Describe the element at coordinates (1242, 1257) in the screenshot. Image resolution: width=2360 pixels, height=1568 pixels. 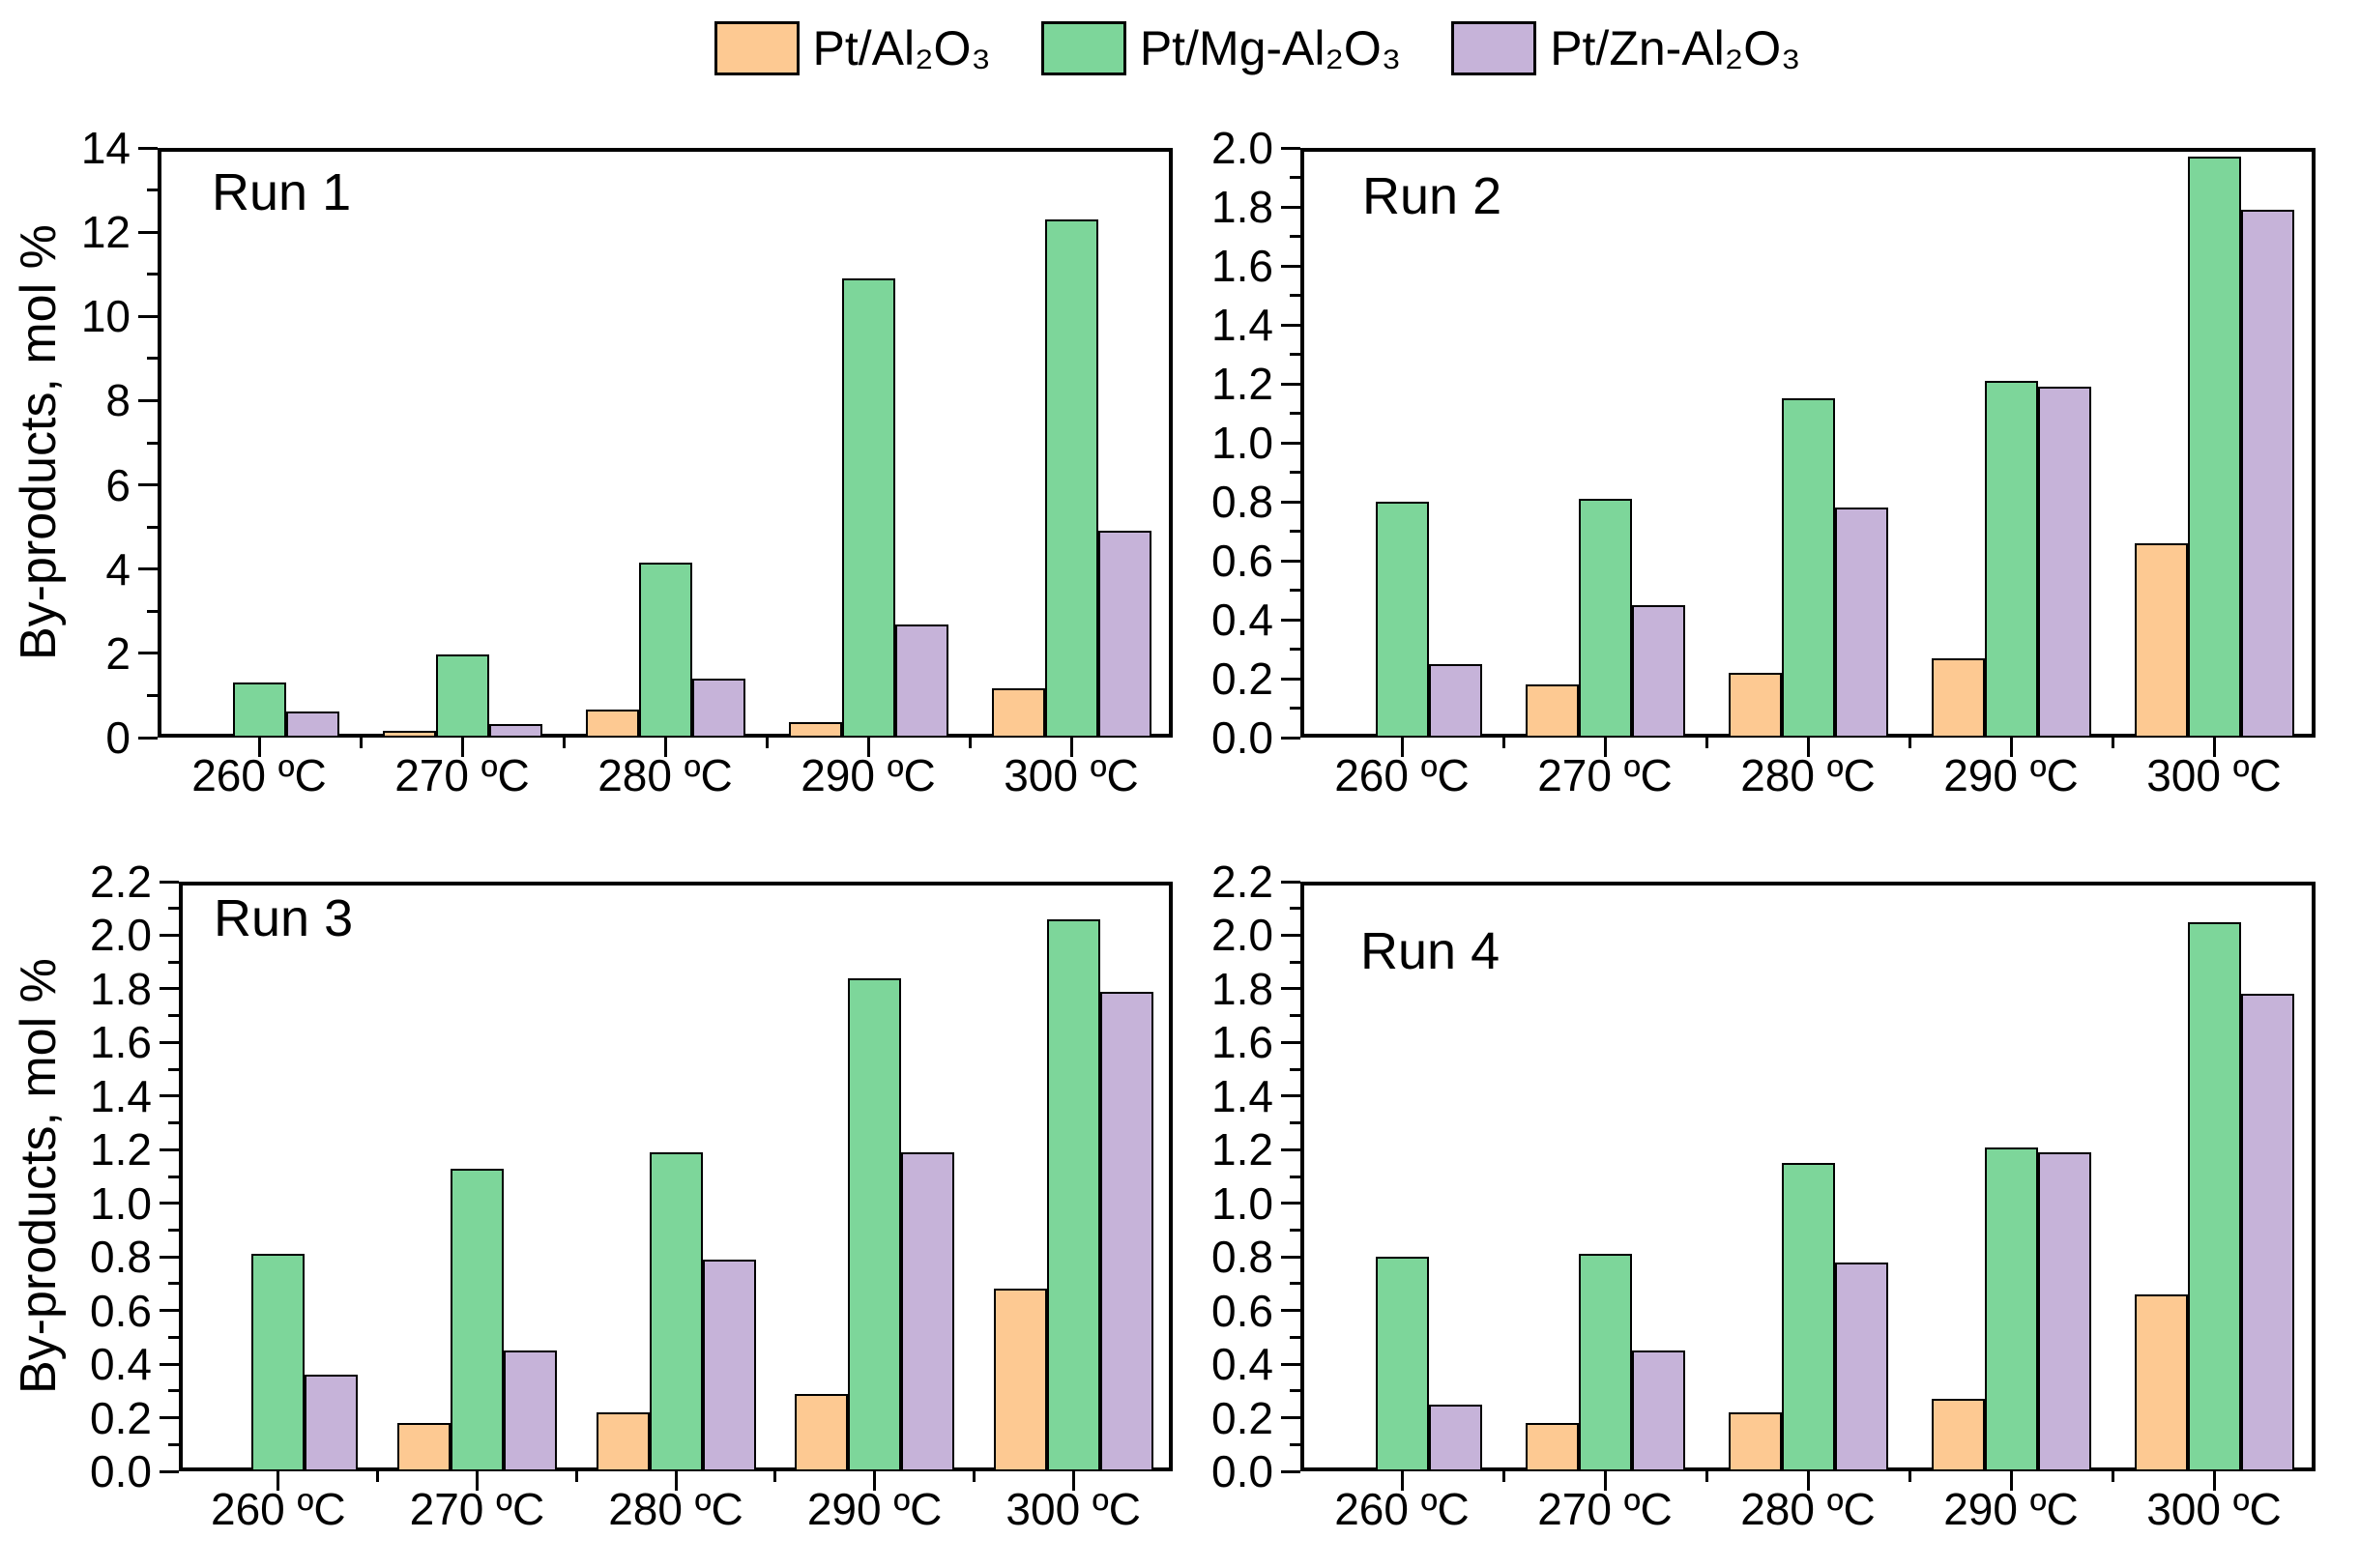
I see `y-tick-label: 0.8` at that location.